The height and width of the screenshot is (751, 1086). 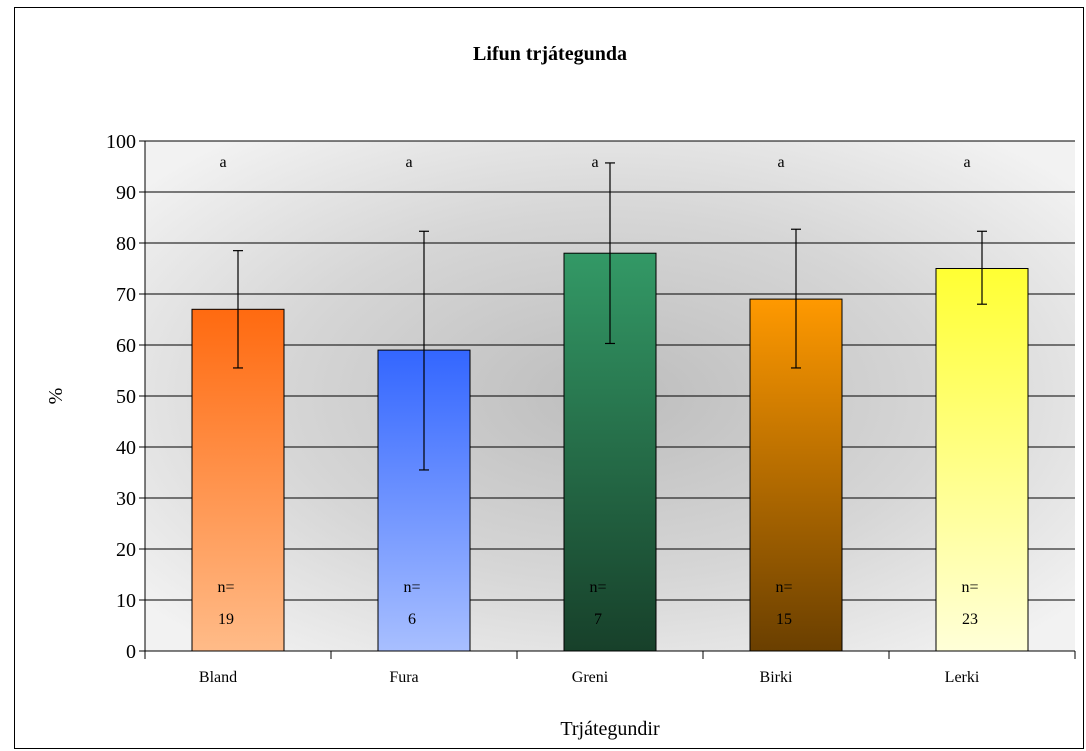 I want to click on y-tick-label: 100, so click(x=121, y=142).